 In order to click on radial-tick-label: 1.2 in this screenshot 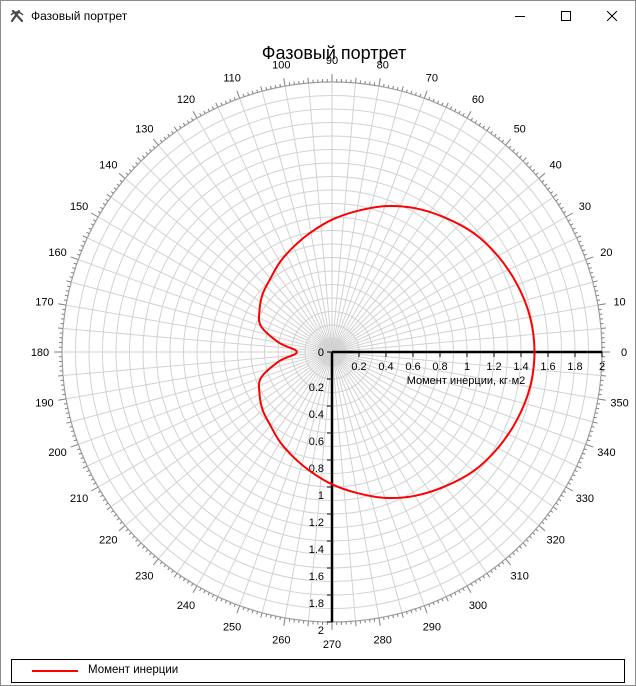, I will do `click(493, 367)`.